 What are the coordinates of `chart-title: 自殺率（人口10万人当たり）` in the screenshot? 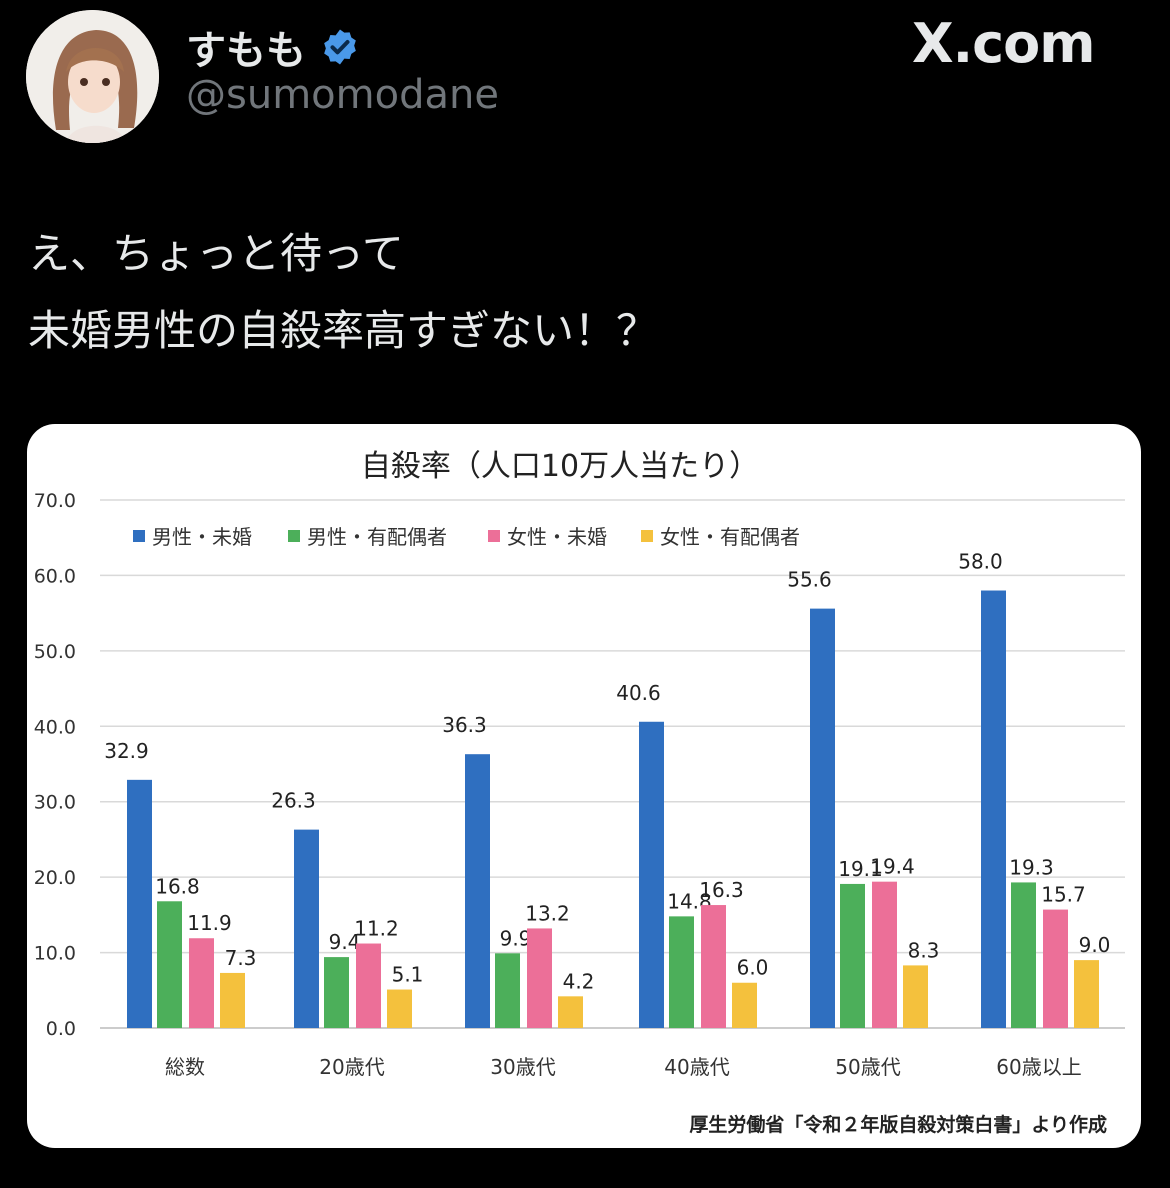 It's located at (560, 466).